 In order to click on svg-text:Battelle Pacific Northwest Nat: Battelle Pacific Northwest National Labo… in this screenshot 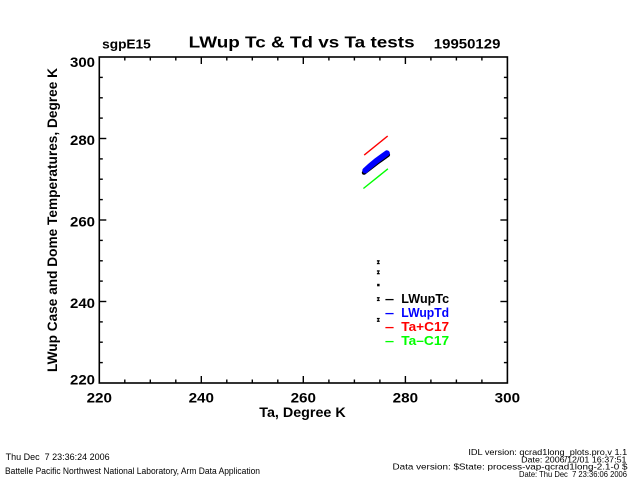, I will do `click(132, 471)`.